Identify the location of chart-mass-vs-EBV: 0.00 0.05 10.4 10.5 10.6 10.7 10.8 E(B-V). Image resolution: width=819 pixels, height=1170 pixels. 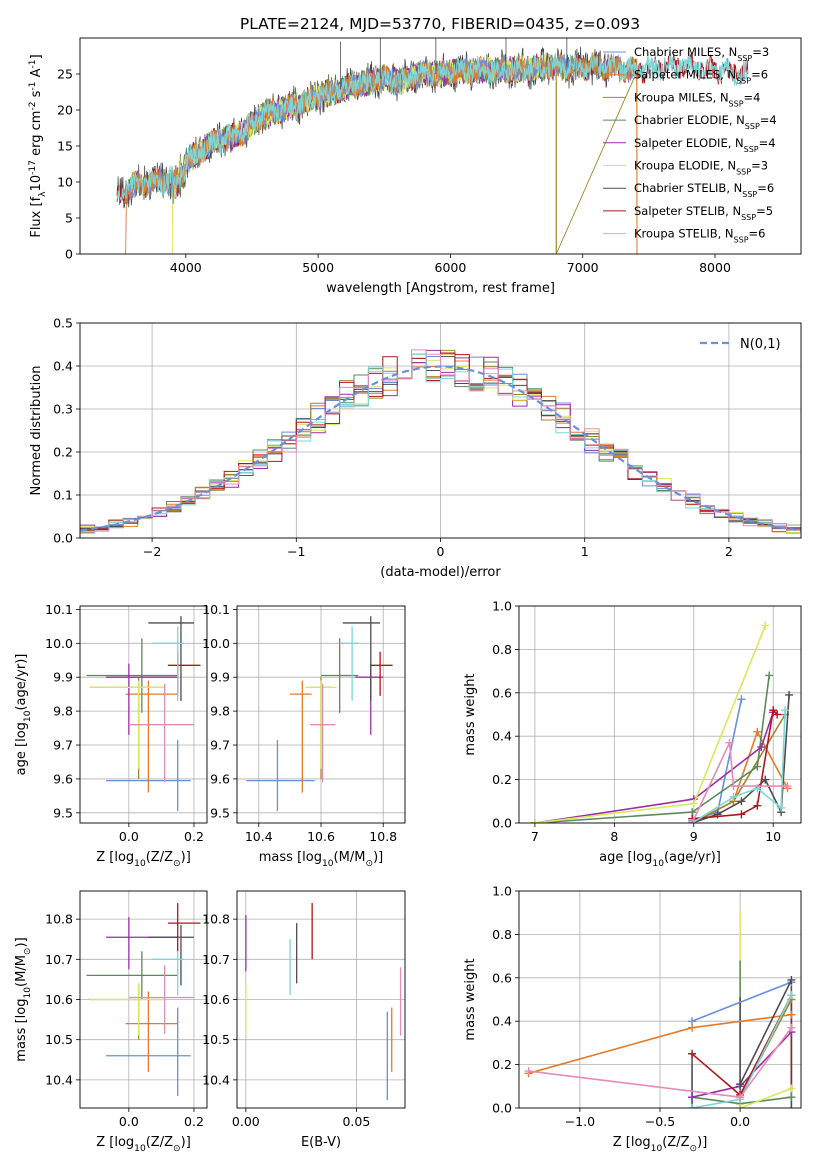
(304, 1020).